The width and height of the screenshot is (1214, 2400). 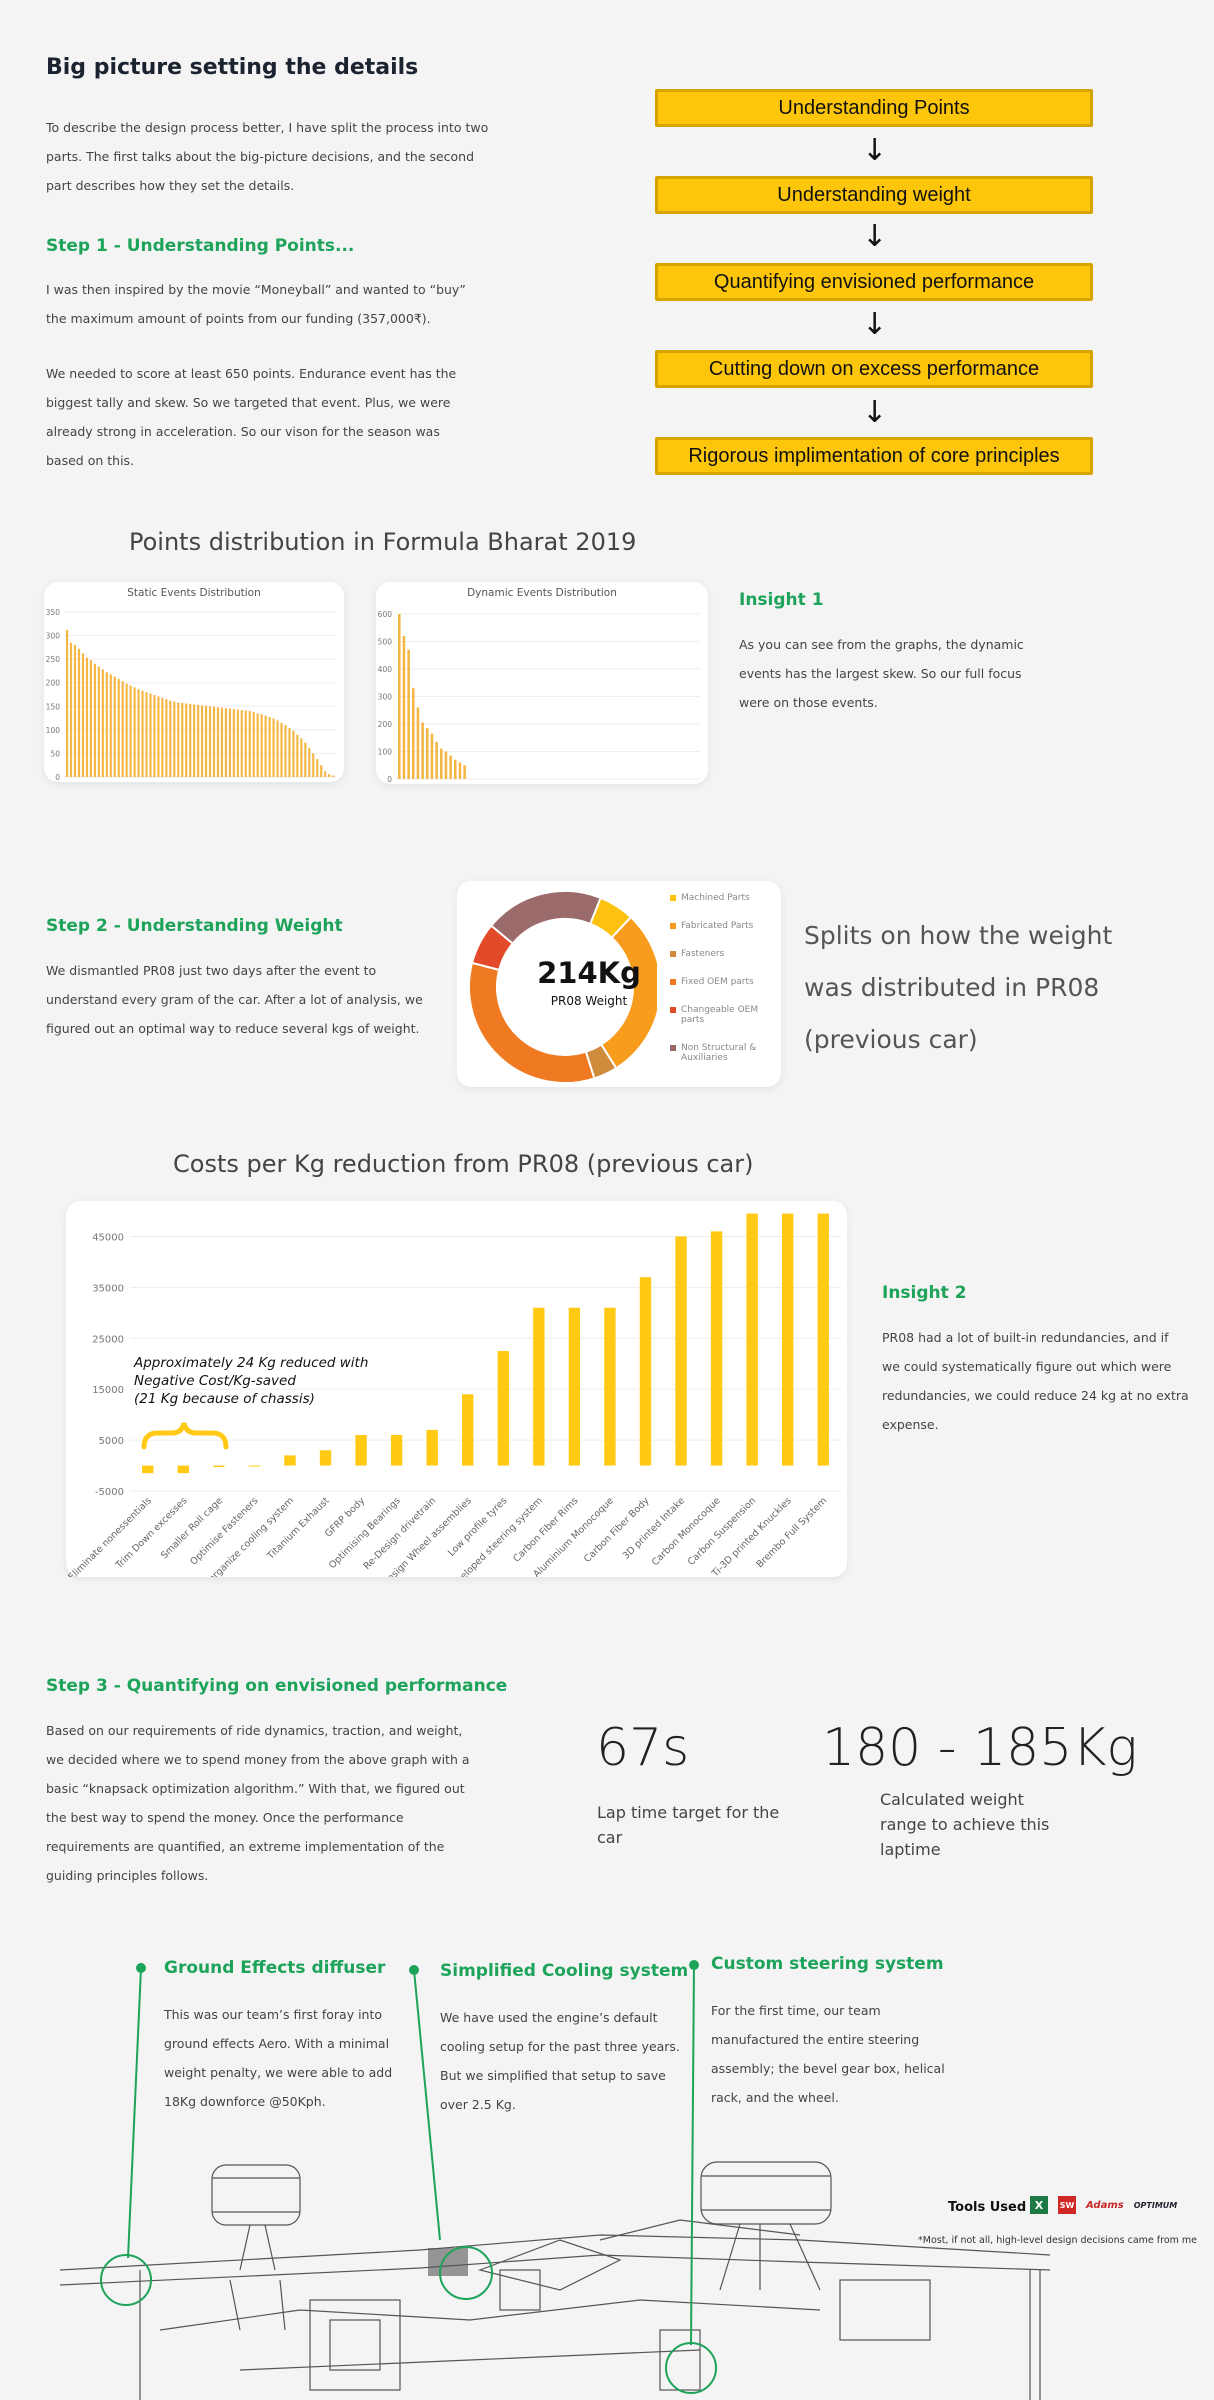 I want to click on legend-item: Machined Parts, so click(x=725, y=898).